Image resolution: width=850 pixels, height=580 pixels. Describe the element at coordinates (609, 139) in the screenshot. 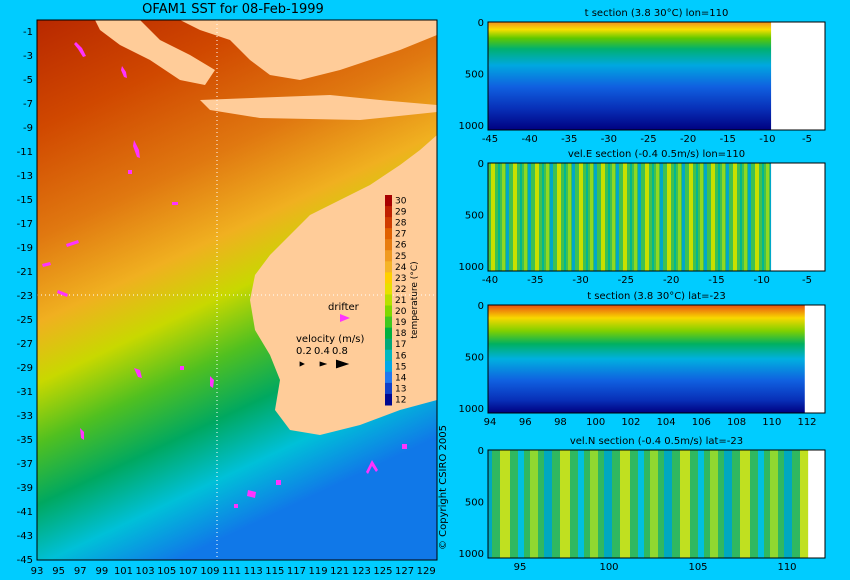

I see `section-x-tick-label: -30` at that location.